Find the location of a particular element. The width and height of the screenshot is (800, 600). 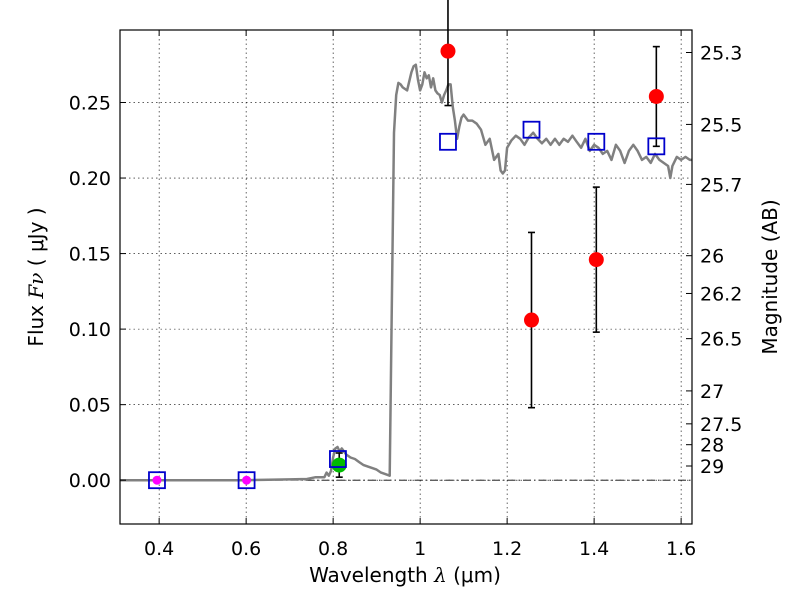

y-tick-label: 0.10 is located at coordinates (90, 330).